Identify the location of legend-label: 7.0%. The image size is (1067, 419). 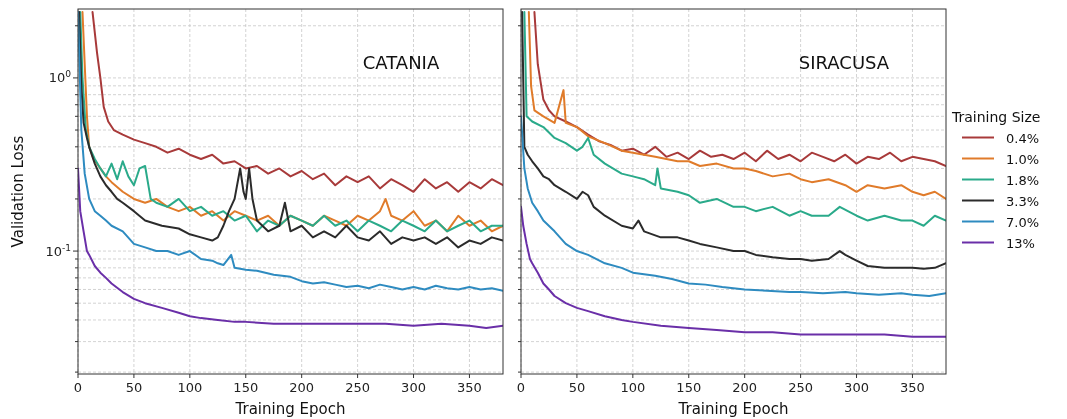
(1023, 222).